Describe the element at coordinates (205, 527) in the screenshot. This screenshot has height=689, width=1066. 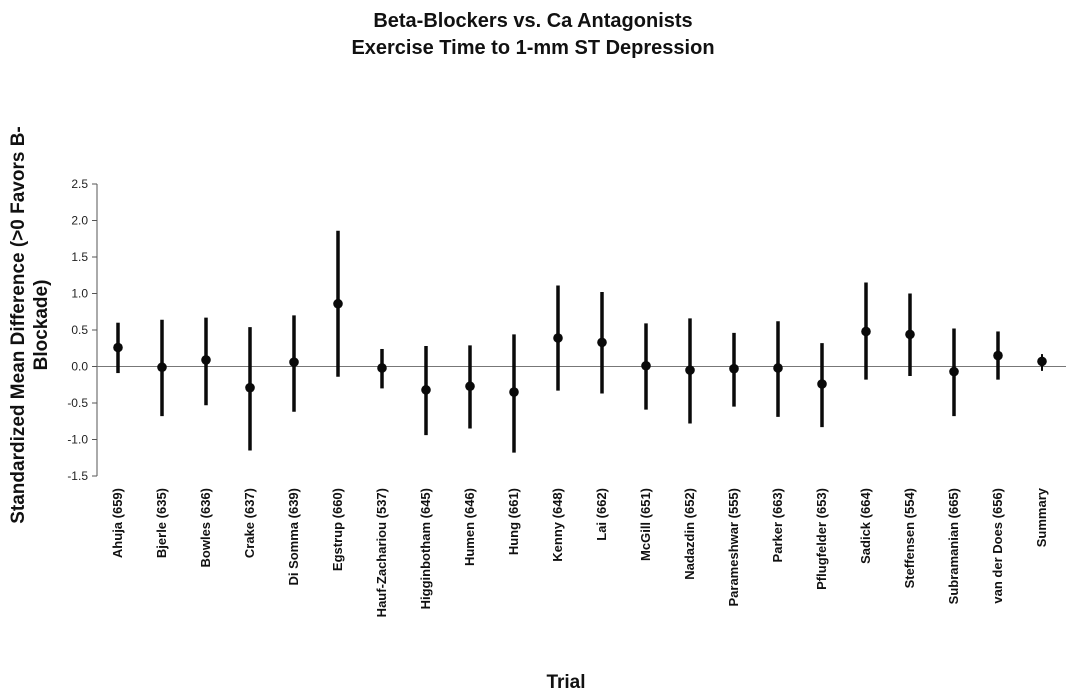
I see `trial-label: Bowles (636)` at that location.